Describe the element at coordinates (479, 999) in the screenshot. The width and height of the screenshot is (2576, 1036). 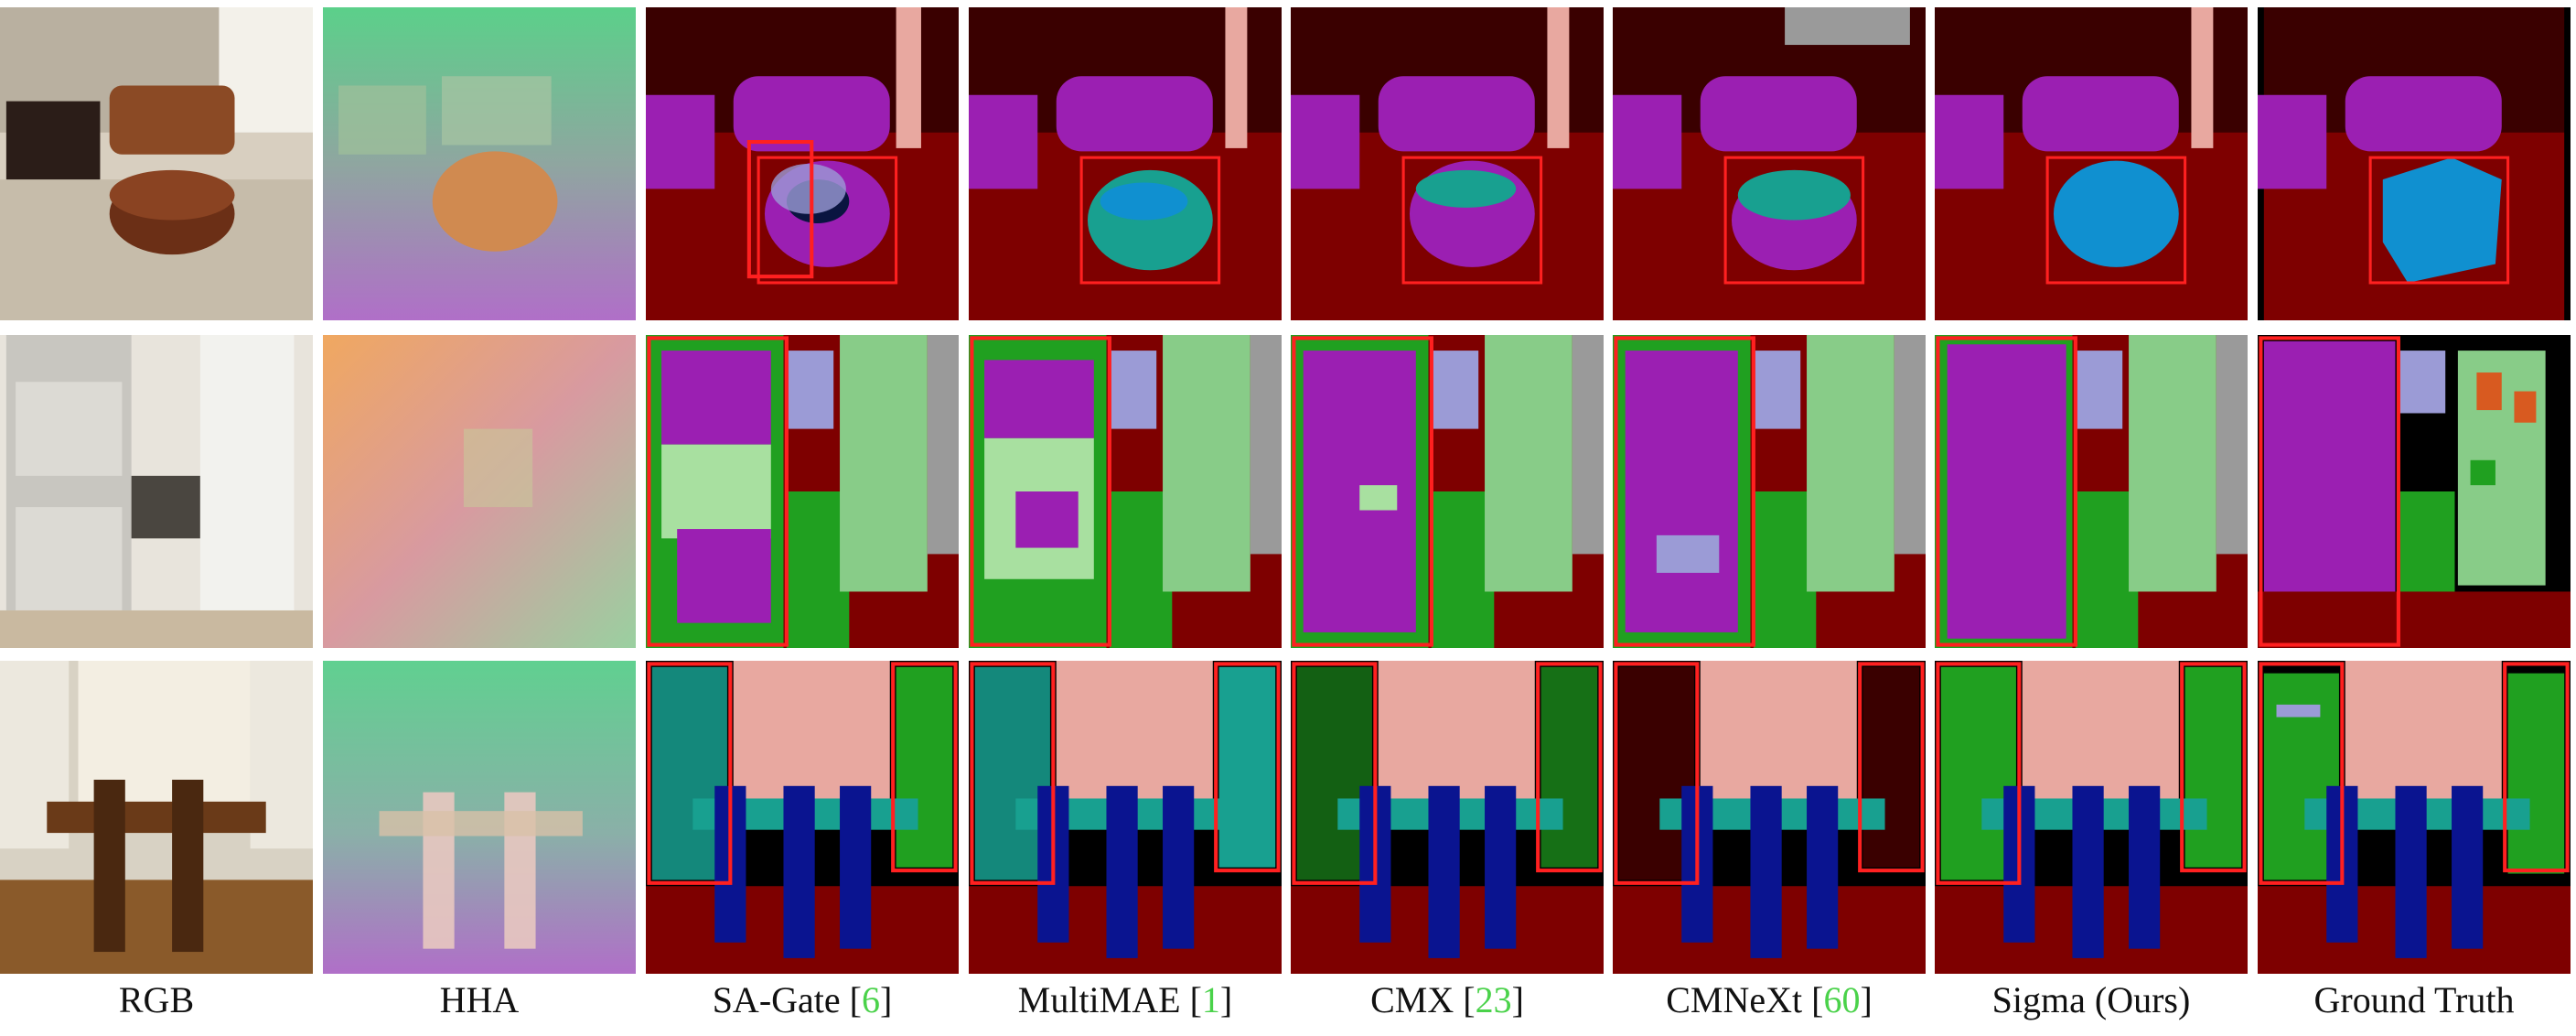
I see `caption-hha: HHA` at that location.